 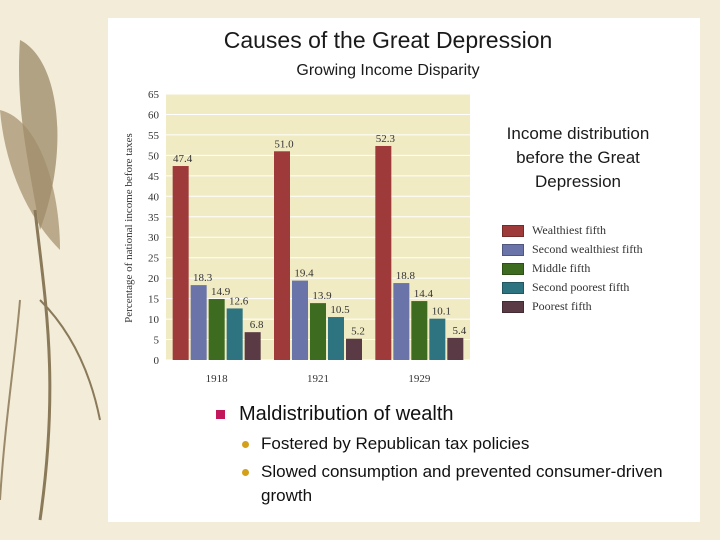 I want to click on value-label: 51.0, so click(x=284, y=144).